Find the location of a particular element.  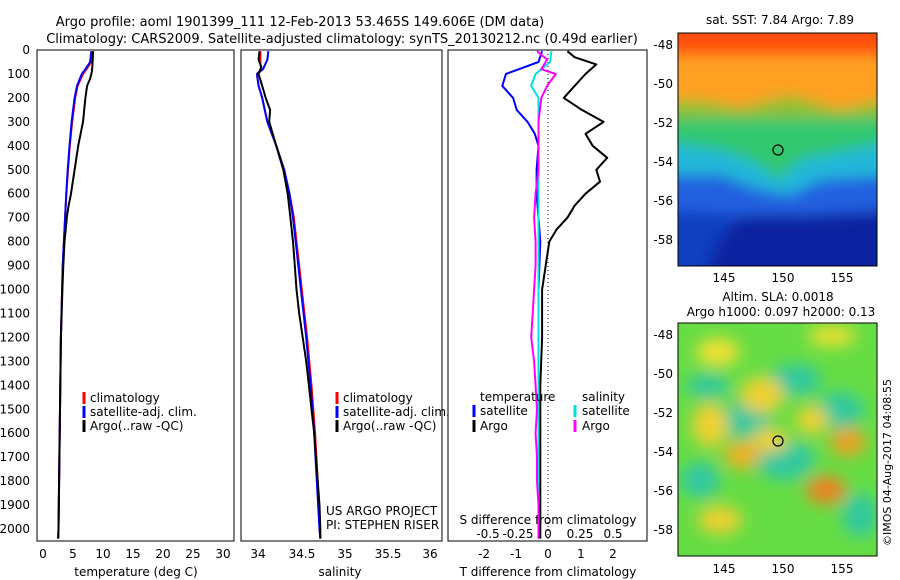

depth-tick-label: 1500 is located at coordinates (15, 409).